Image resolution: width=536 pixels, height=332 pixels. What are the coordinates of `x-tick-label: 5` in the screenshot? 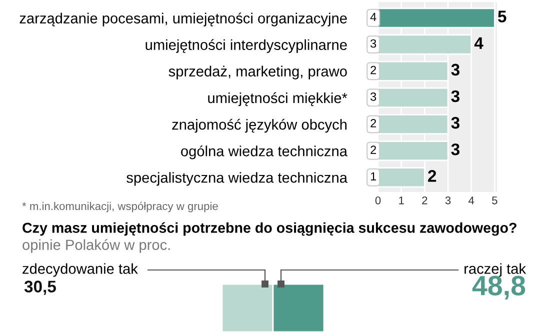 It's located at (495, 200).